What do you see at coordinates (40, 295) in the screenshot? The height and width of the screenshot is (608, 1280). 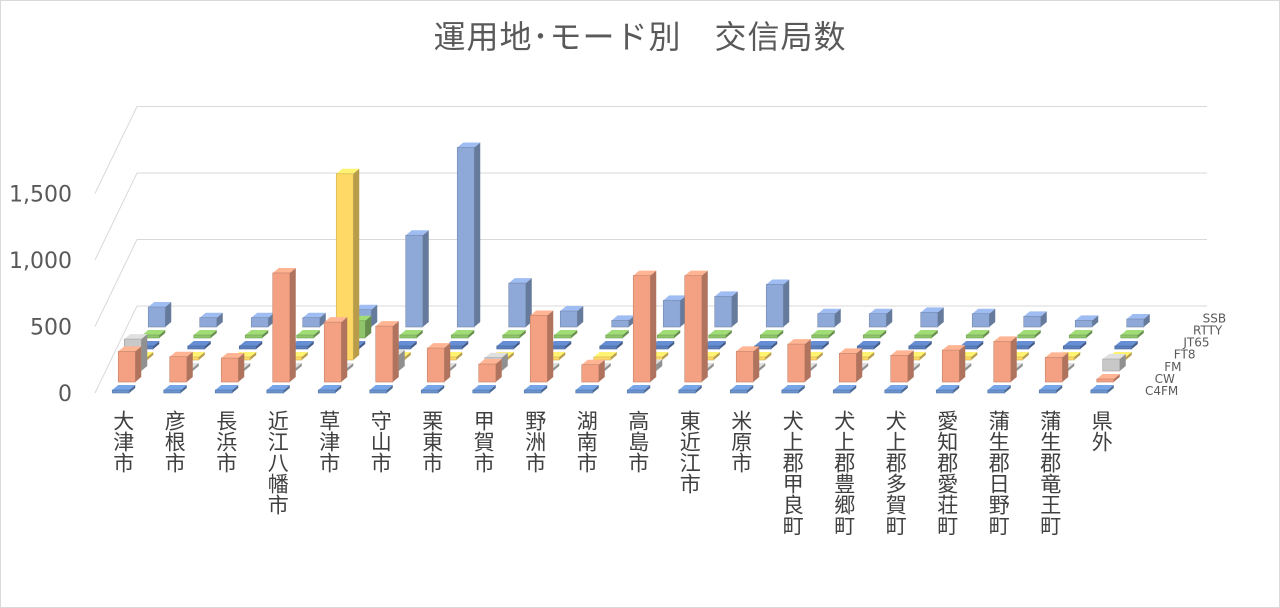 I see `y-axis: 0 500 1,000 1,500` at bounding box center [40, 295].